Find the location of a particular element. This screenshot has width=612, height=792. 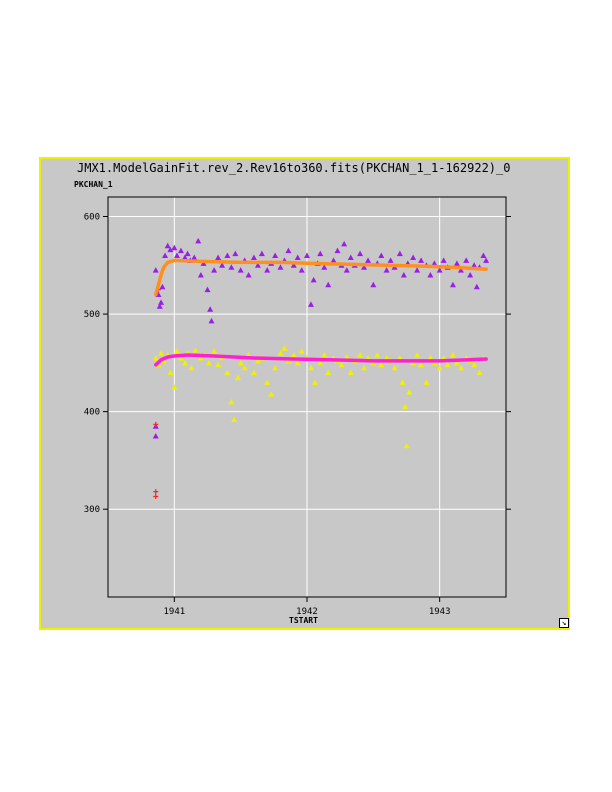

x-axis-label: TSTART is located at coordinates (303, 620).